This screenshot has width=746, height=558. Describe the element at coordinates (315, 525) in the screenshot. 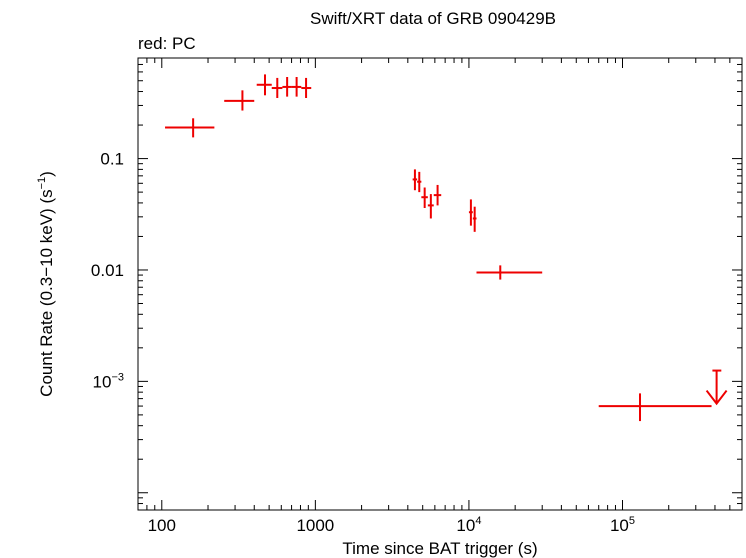

I see `x-tick-label: 1000` at that location.